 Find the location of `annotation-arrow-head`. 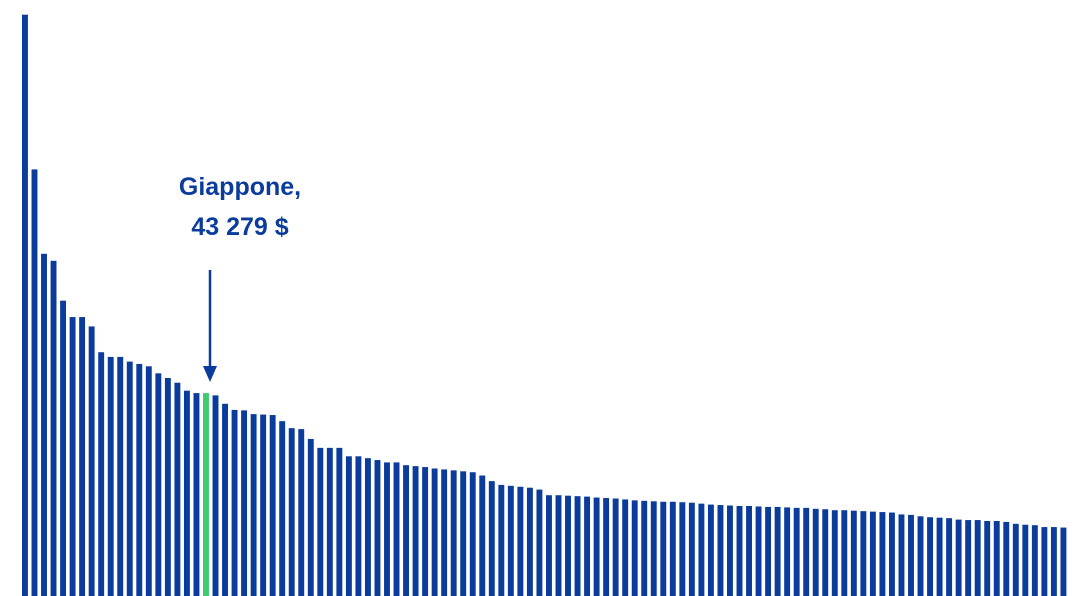

annotation-arrow-head is located at coordinates (210, 374).